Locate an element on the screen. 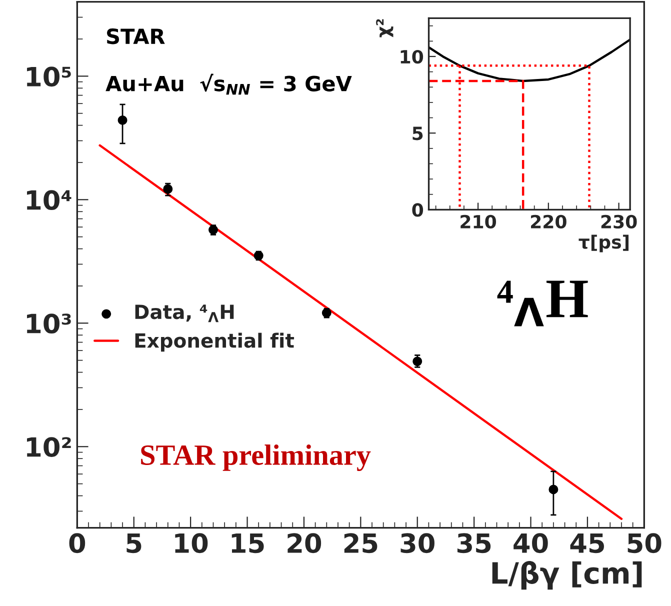 The width and height of the screenshot is (671, 606). y-tick-label: 5 is located at coordinates (417, 133).